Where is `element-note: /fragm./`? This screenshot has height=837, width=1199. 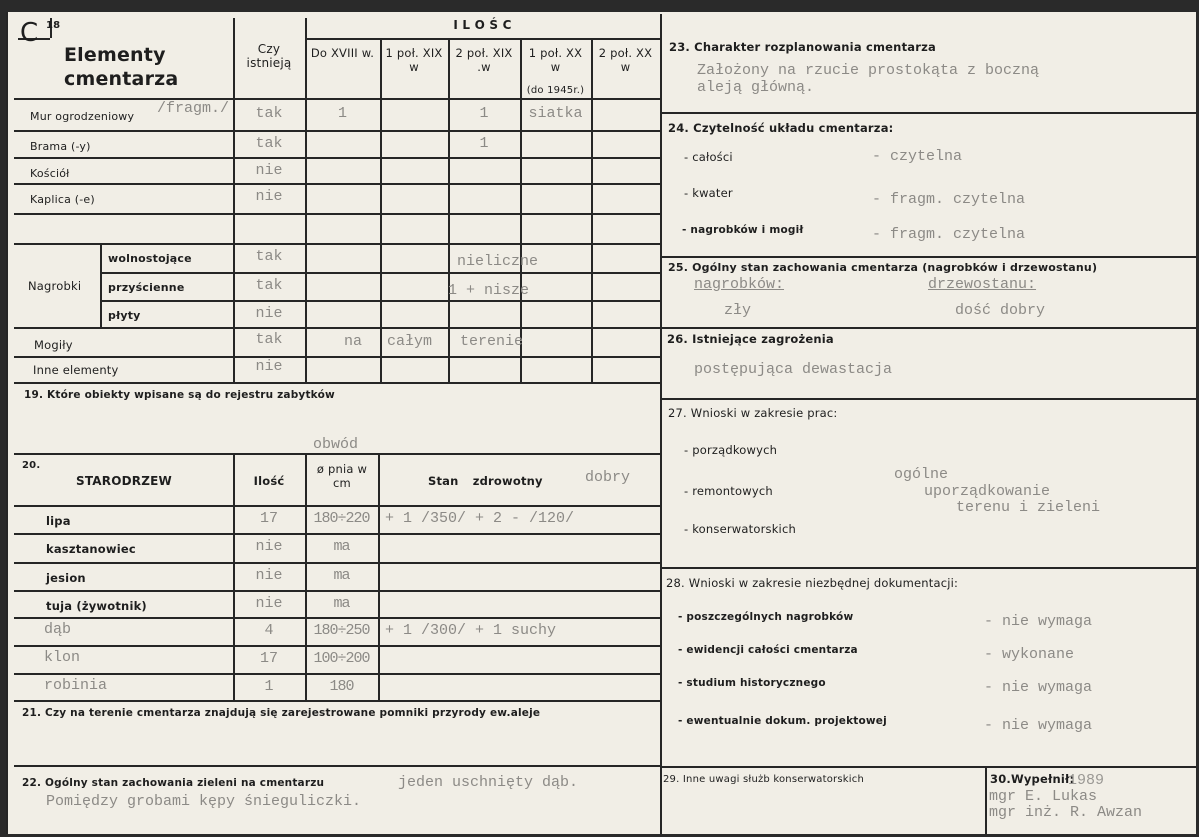
element-note: /fragm./ is located at coordinates (193, 108).